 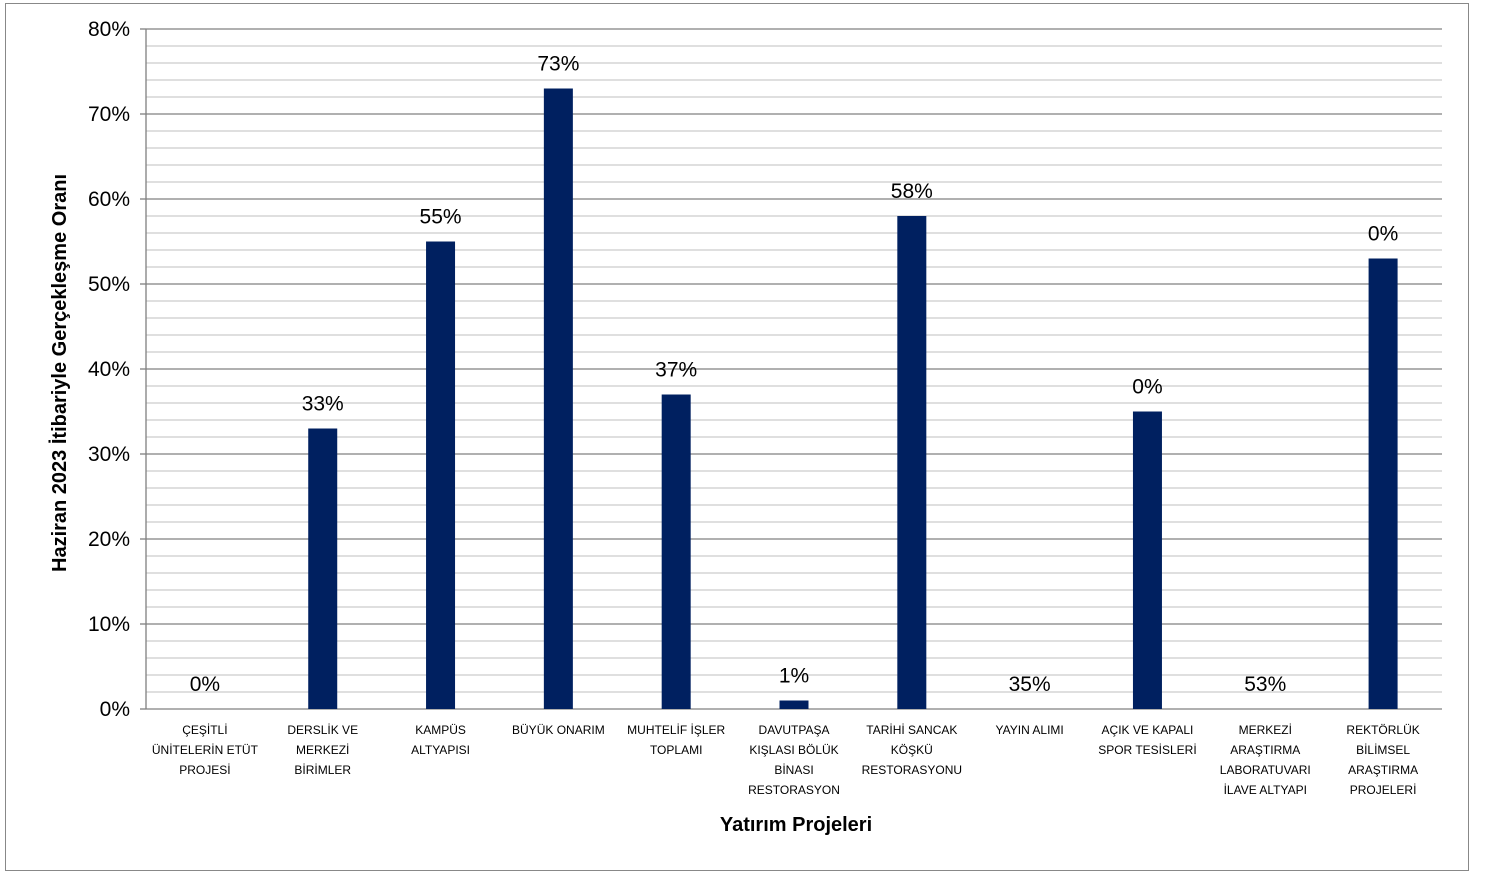 I want to click on data-label: 53%, so click(x=1265, y=684).